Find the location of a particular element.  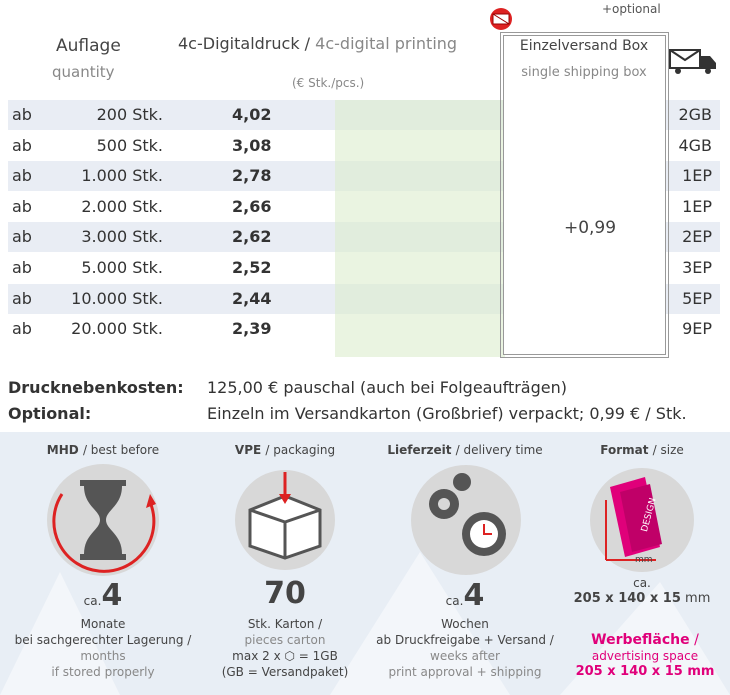

quantity: 20.000 Stk. is located at coordinates (117, 329).